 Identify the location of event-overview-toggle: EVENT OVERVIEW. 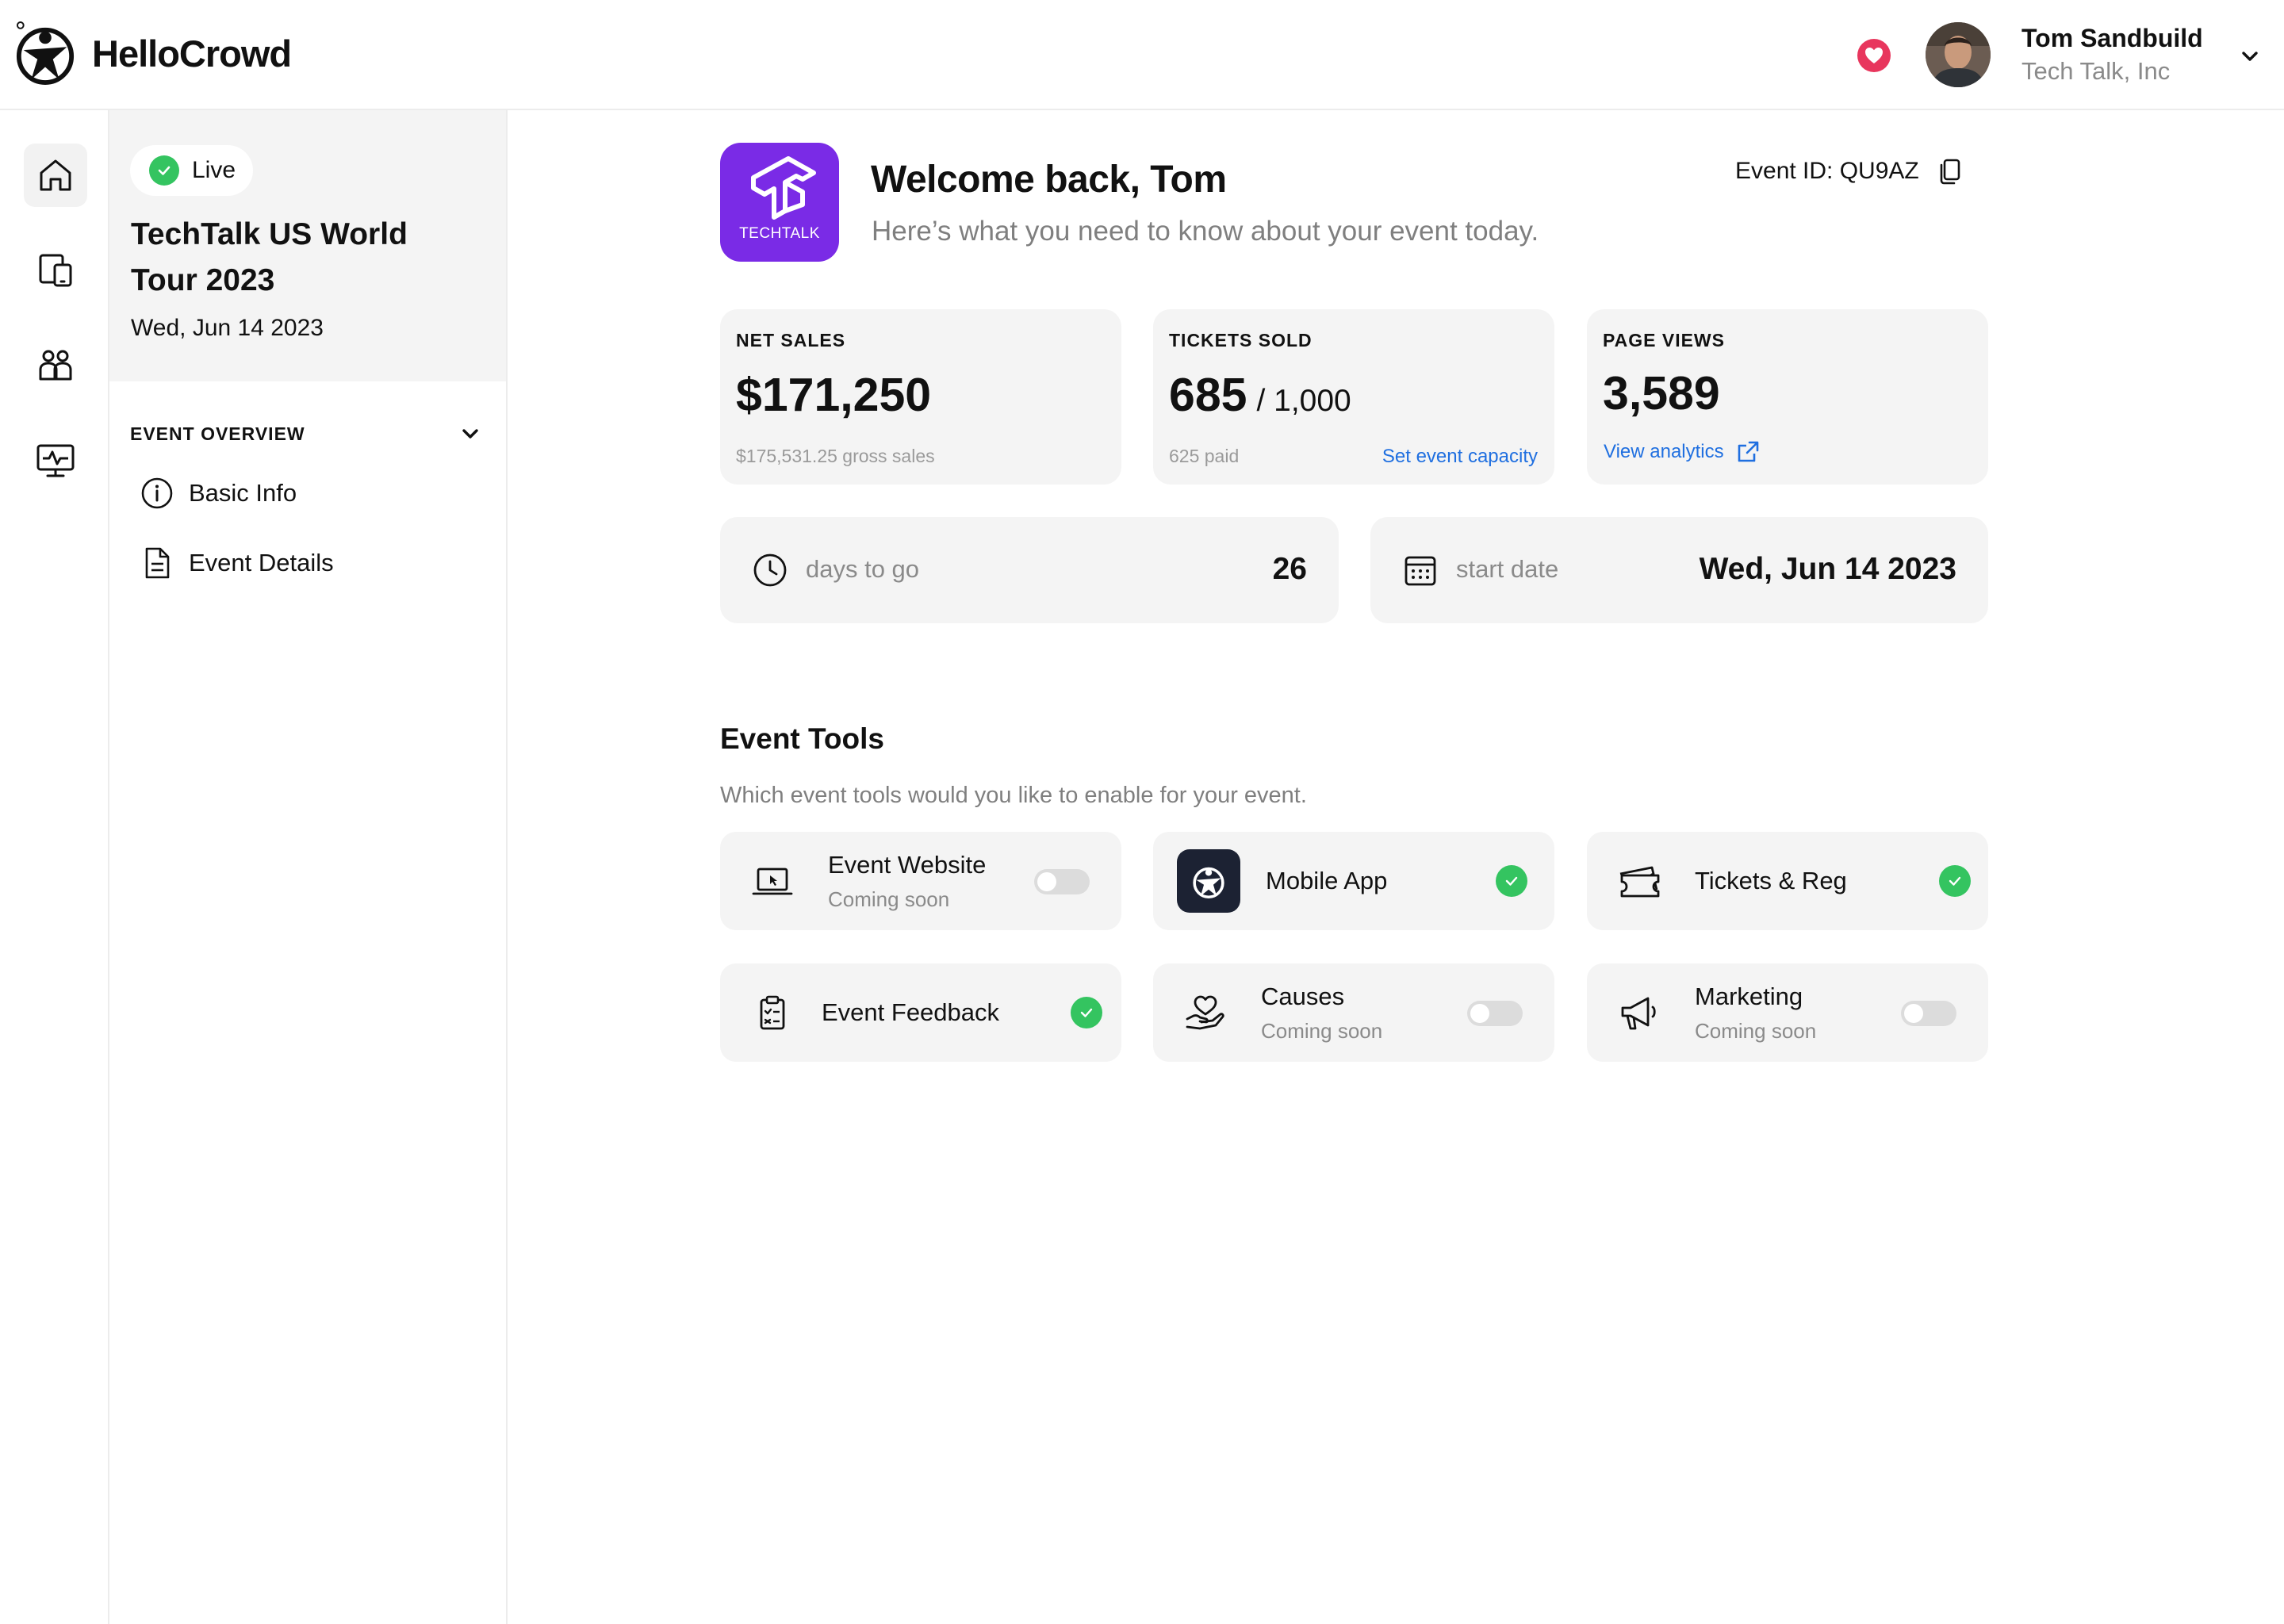
(306, 434).